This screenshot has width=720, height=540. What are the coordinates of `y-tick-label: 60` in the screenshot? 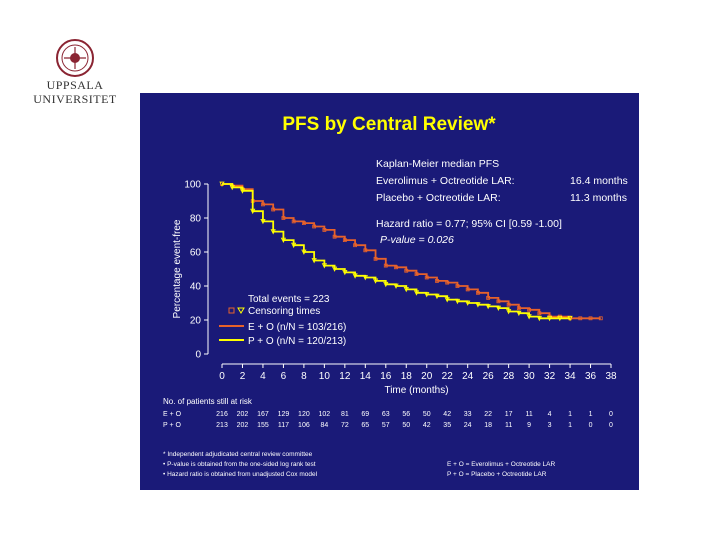 It's located at (196, 253).